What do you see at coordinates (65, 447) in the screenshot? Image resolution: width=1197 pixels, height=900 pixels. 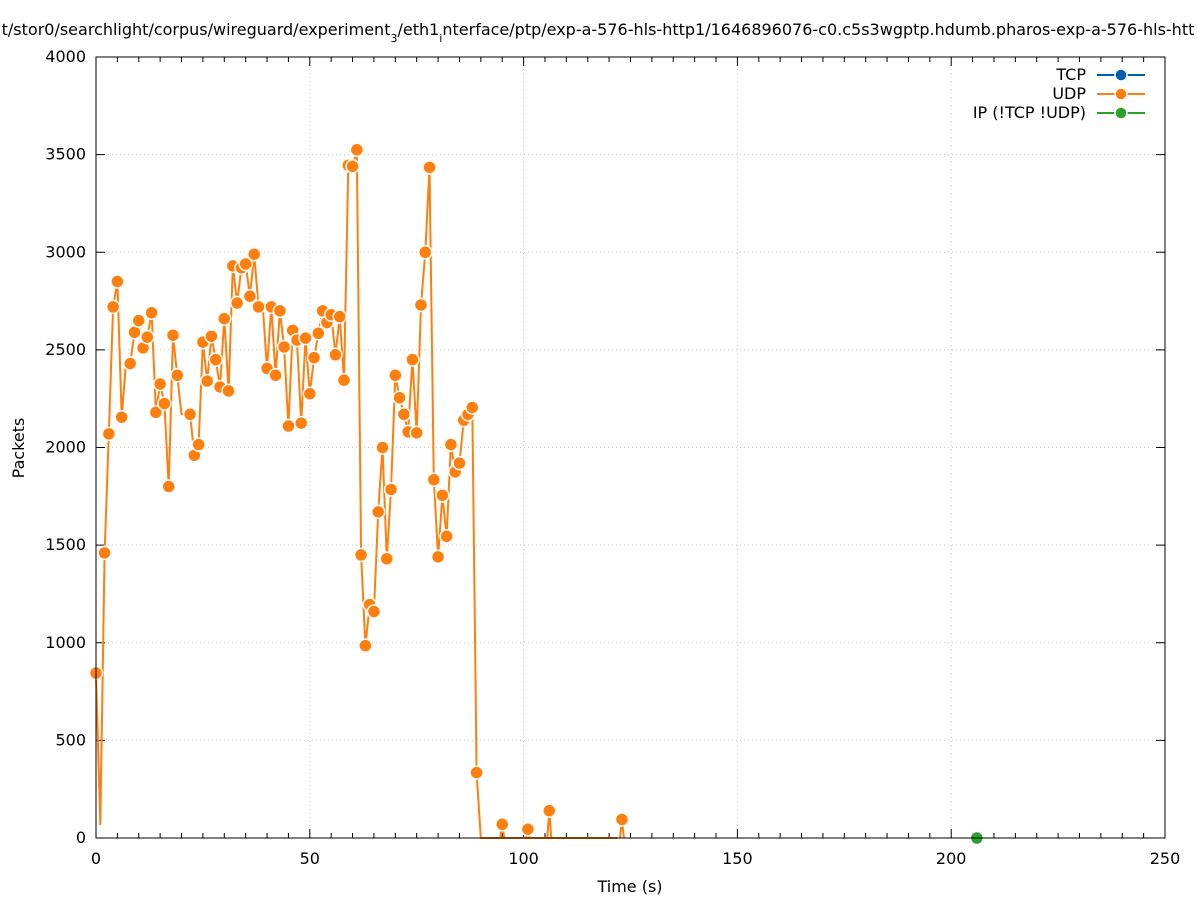 I see `y-tick-label: 2000` at bounding box center [65, 447].